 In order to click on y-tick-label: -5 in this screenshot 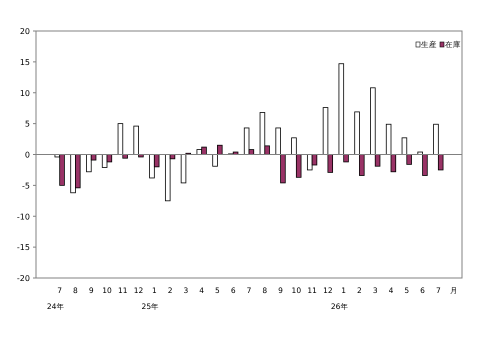, I will do `click(26, 185)`.